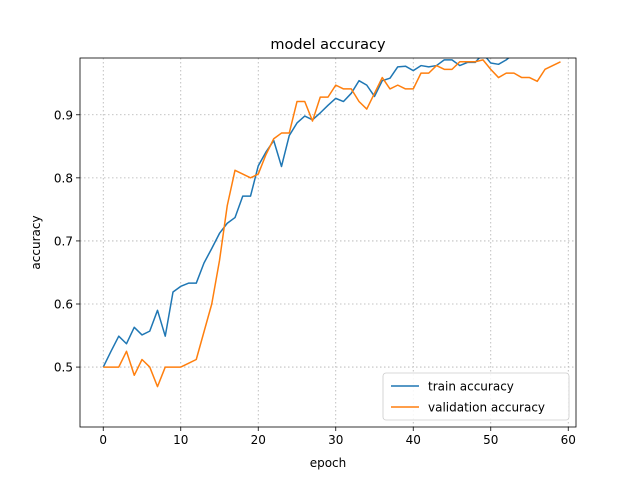 This screenshot has width=640, height=480. I want to click on x-tick-label: 50, so click(490, 440).